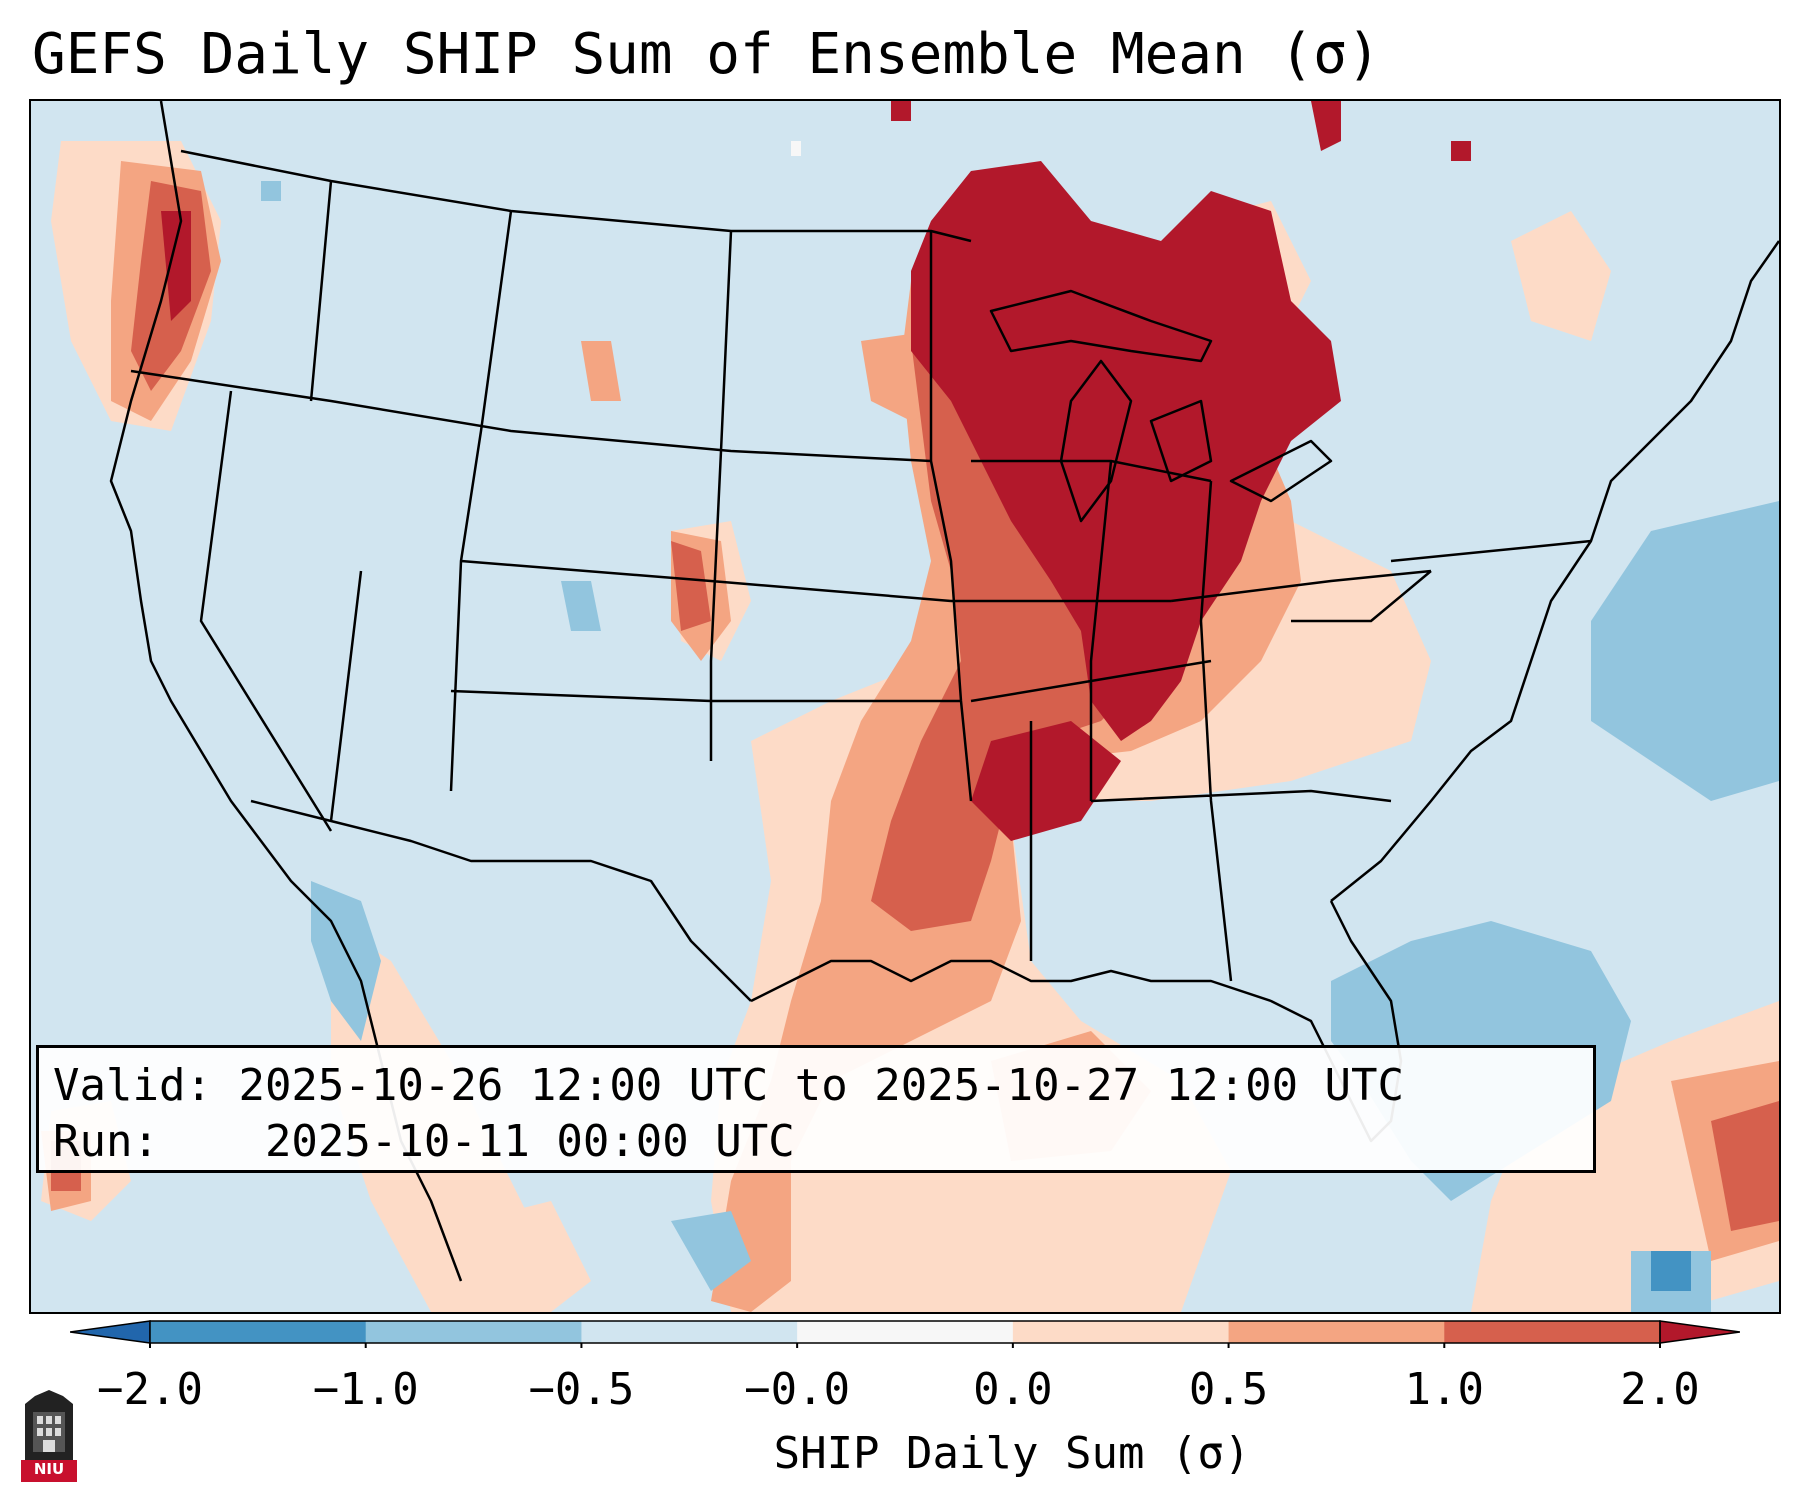  I want to click on run-line: Run: 2025-10-11 00:00 UTC, so click(816, 1142).